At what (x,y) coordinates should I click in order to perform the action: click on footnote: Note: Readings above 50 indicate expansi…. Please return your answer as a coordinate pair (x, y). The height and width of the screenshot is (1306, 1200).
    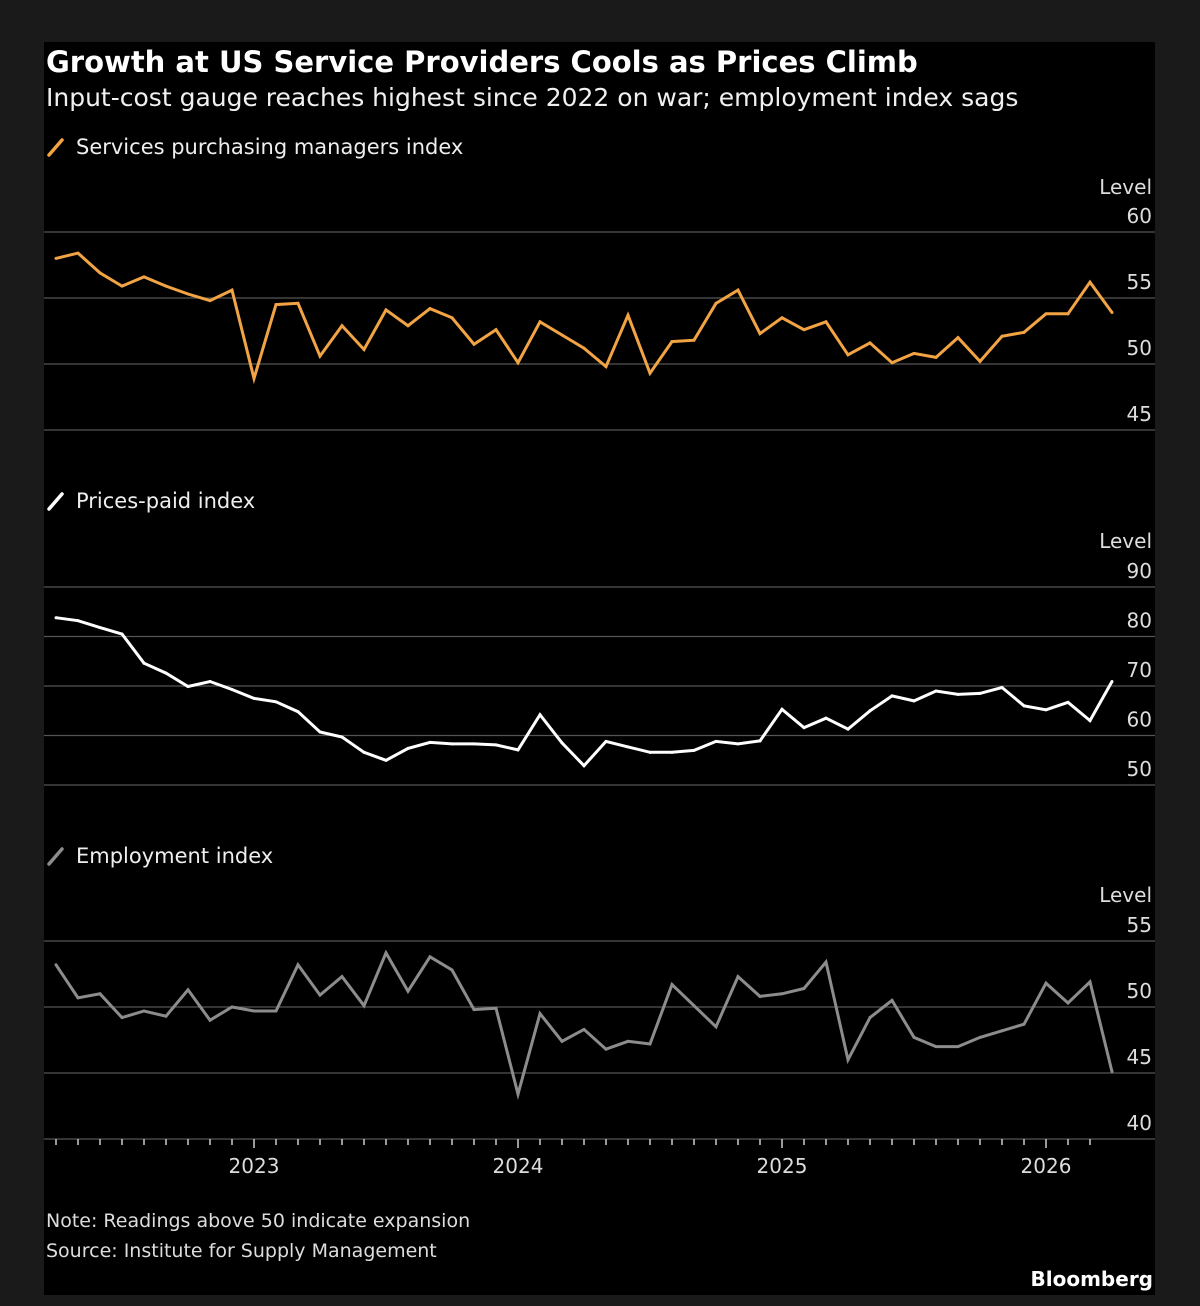
    Looking at the image, I should click on (258, 1221).